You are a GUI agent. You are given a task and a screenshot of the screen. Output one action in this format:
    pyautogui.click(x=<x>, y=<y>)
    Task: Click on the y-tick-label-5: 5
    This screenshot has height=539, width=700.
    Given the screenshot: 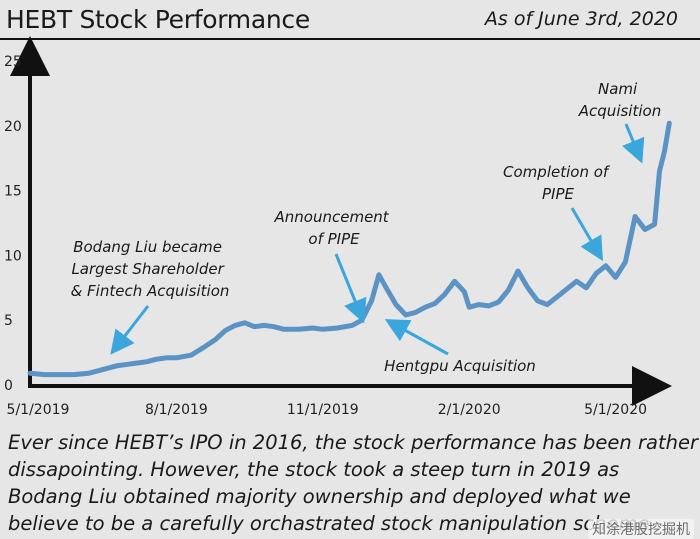 What is the action you would take?
    pyautogui.click(x=8, y=321)
    